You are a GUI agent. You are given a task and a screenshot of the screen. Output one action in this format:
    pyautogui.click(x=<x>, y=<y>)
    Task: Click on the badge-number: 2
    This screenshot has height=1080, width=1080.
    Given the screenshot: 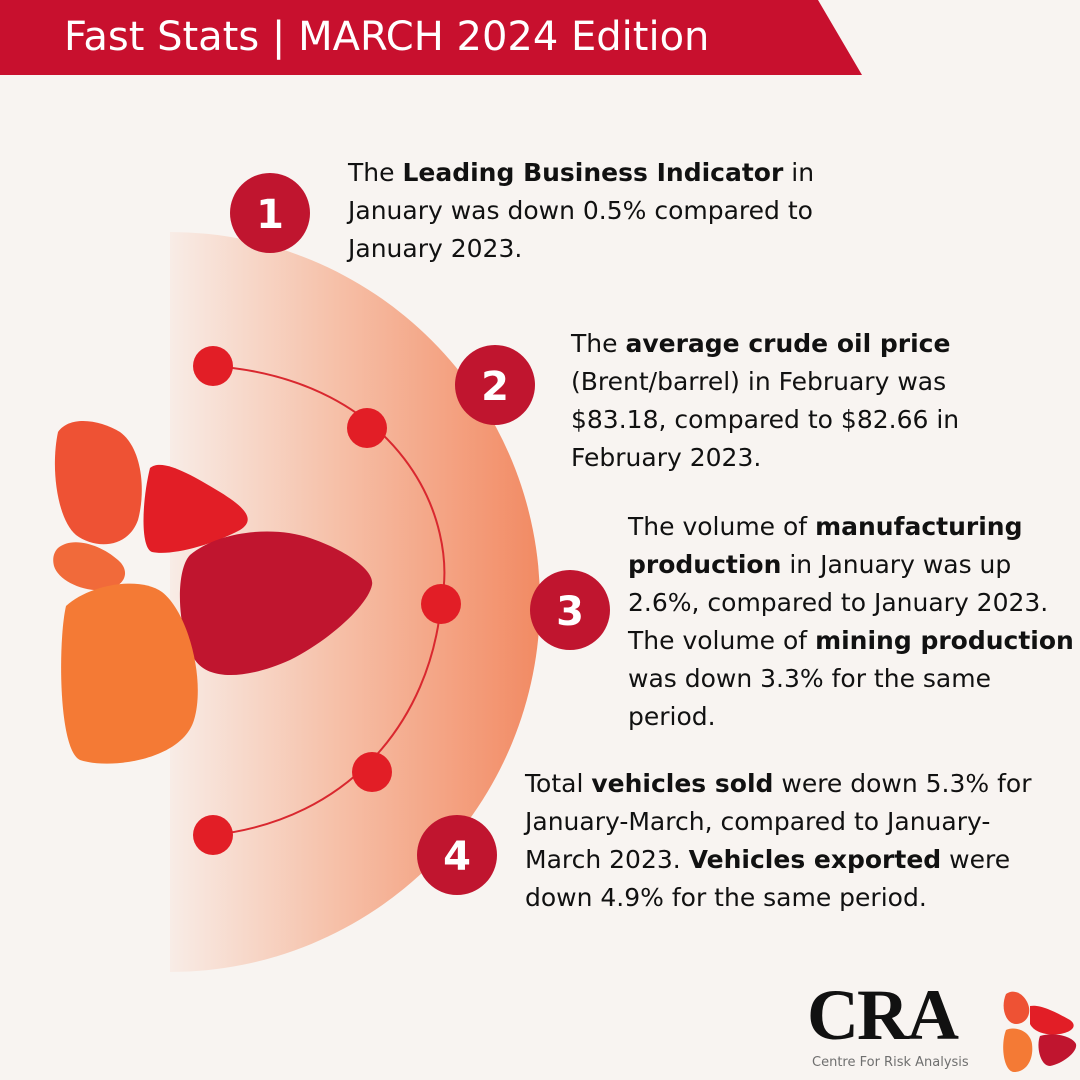 What is the action you would take?
    pyautogui.click(x=495, y=387)
    